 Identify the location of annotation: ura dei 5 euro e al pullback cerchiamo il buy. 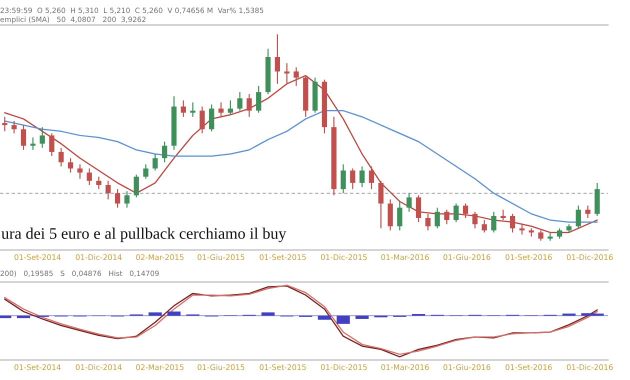
(143, 235).